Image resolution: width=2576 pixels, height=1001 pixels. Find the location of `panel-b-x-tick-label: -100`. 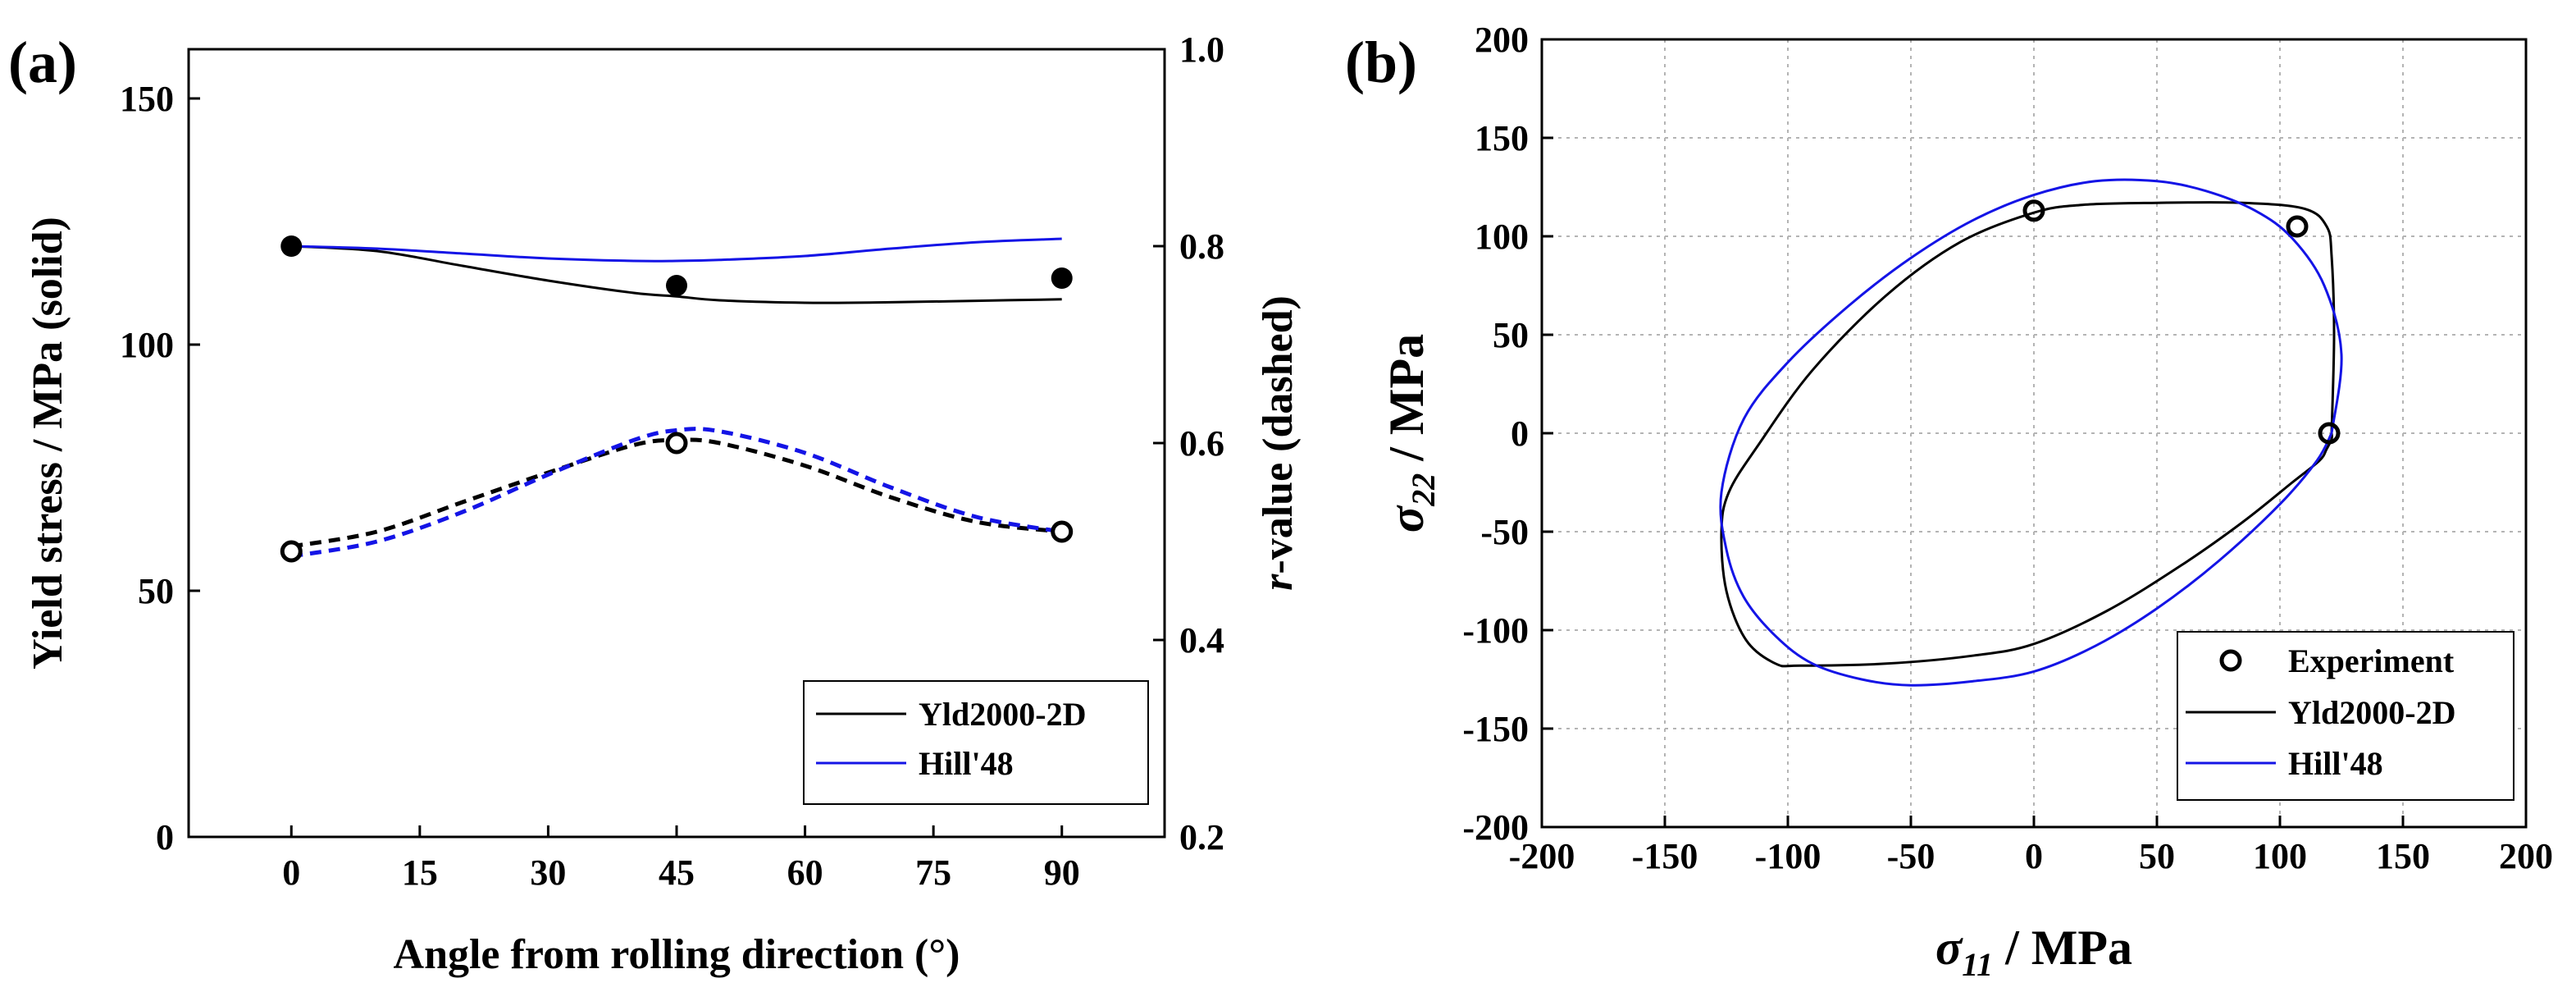

panel-b-x-tick-label: -100 is located at coordinates (1788, 856).